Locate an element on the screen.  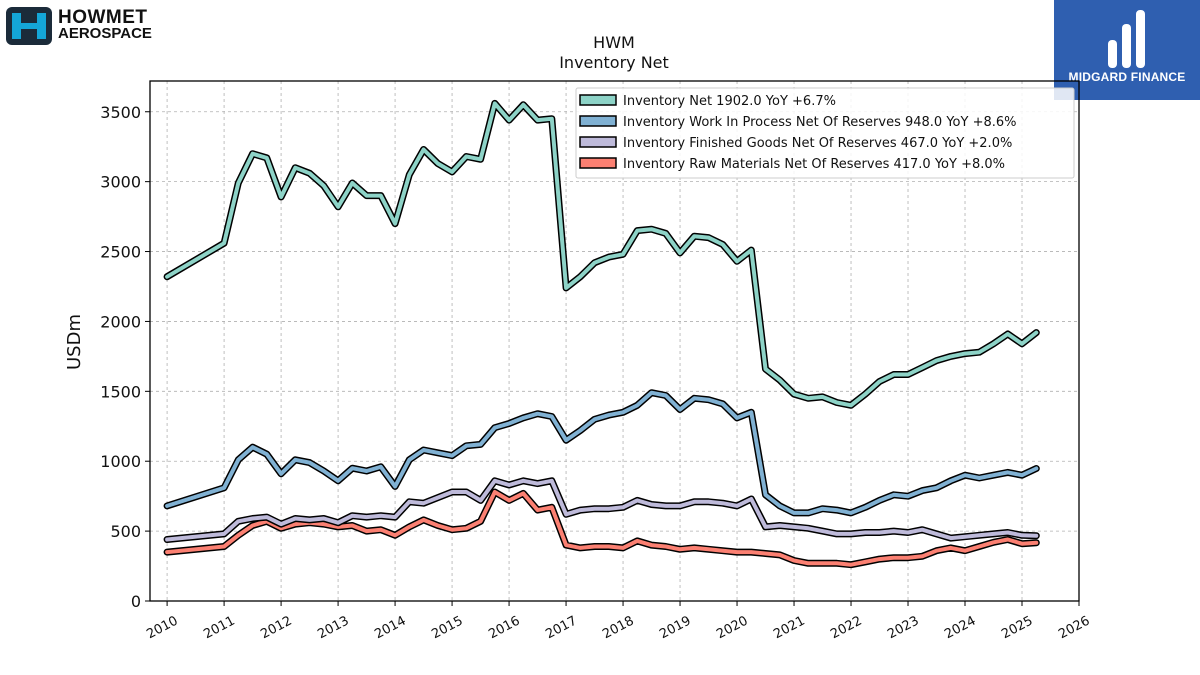
x-tick-label: 2023 is located at coordinates (903, 628).